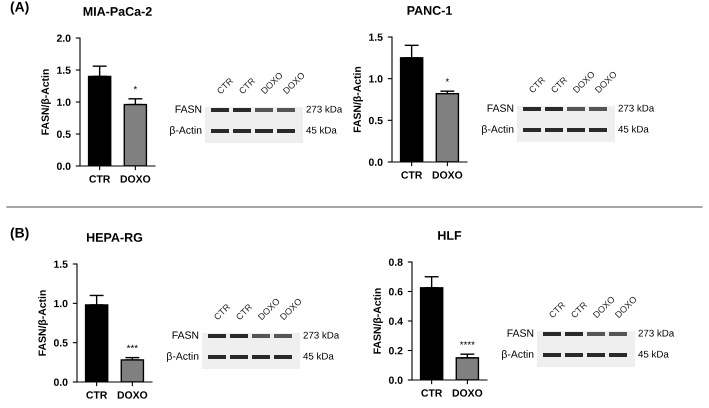 The width and height of the screenshot is (709, 408). I want to click on chart-title: HEPA-RG, so click(114, 237).